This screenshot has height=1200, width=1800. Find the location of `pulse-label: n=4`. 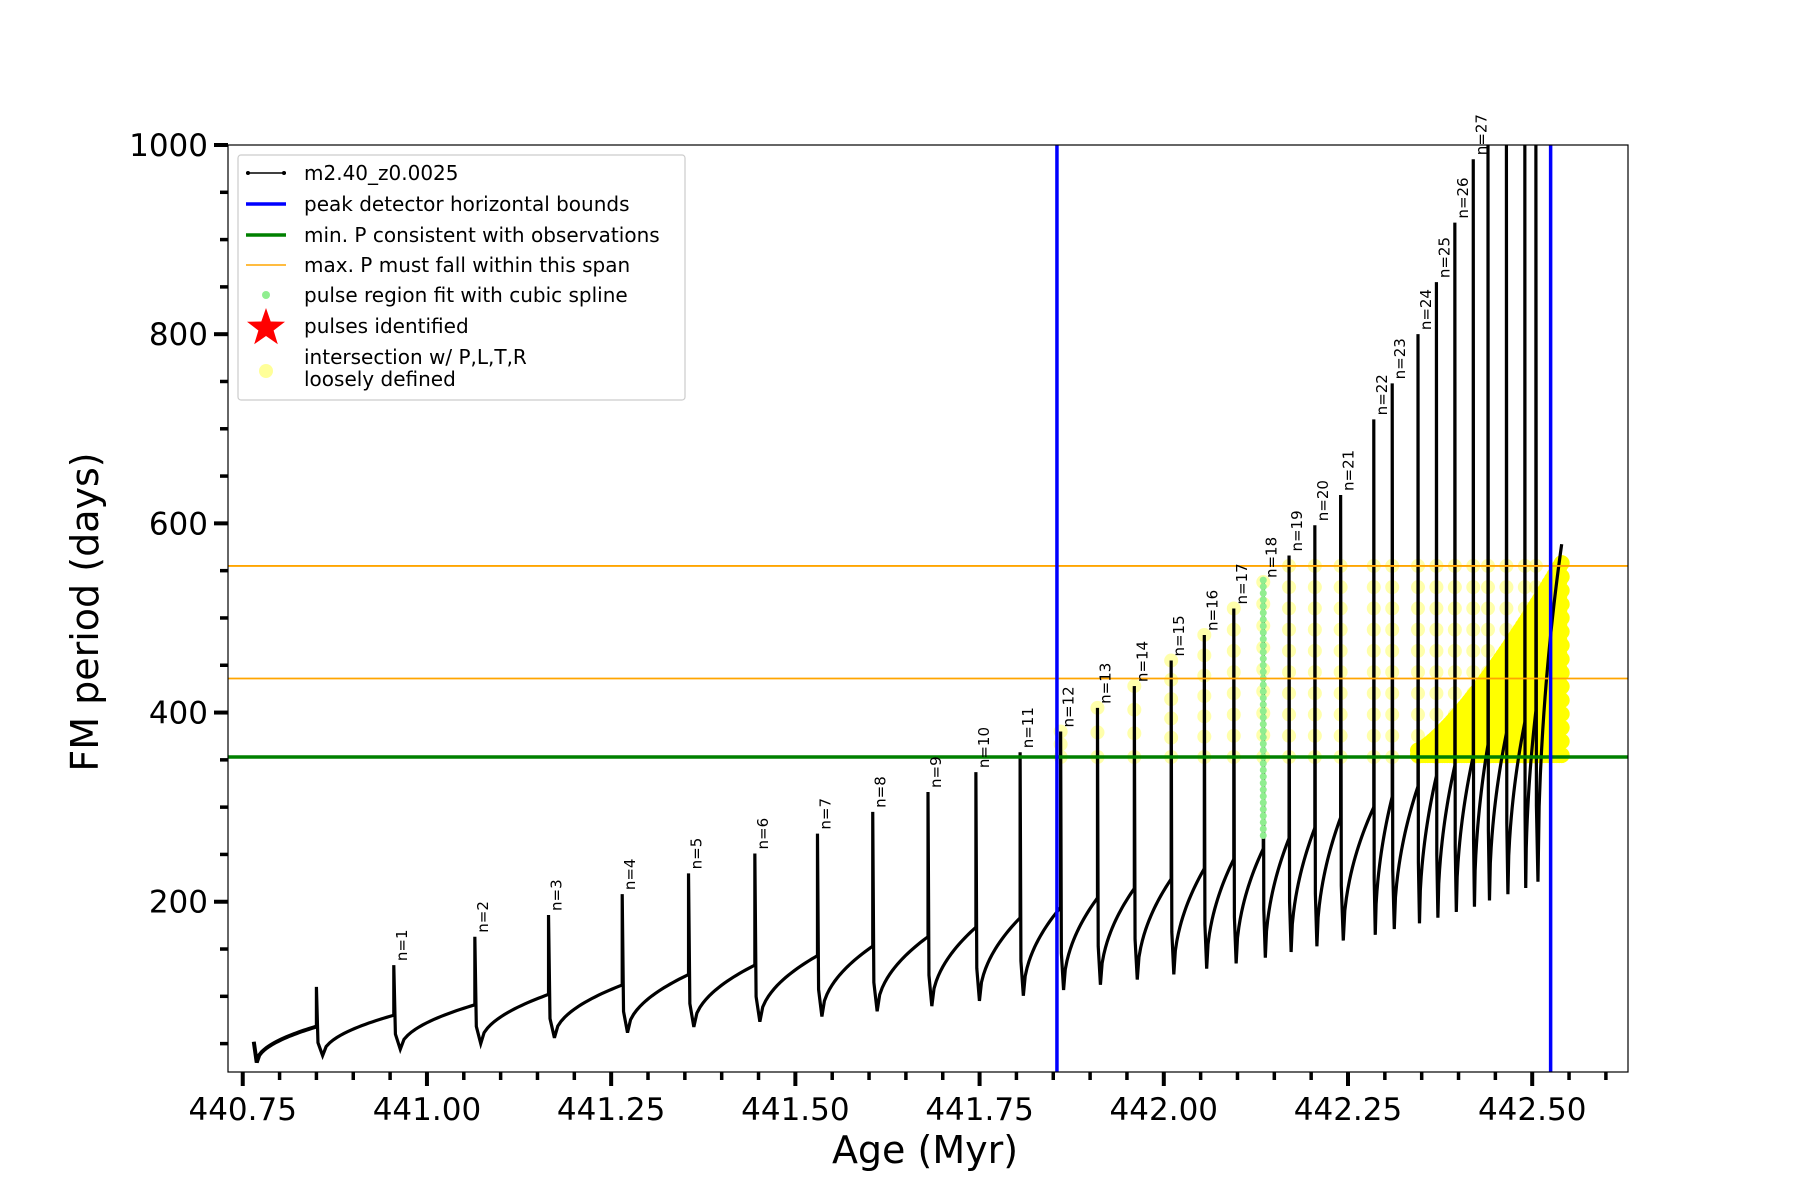

pulse-label: n=4 is located at coordinates (630, 875).